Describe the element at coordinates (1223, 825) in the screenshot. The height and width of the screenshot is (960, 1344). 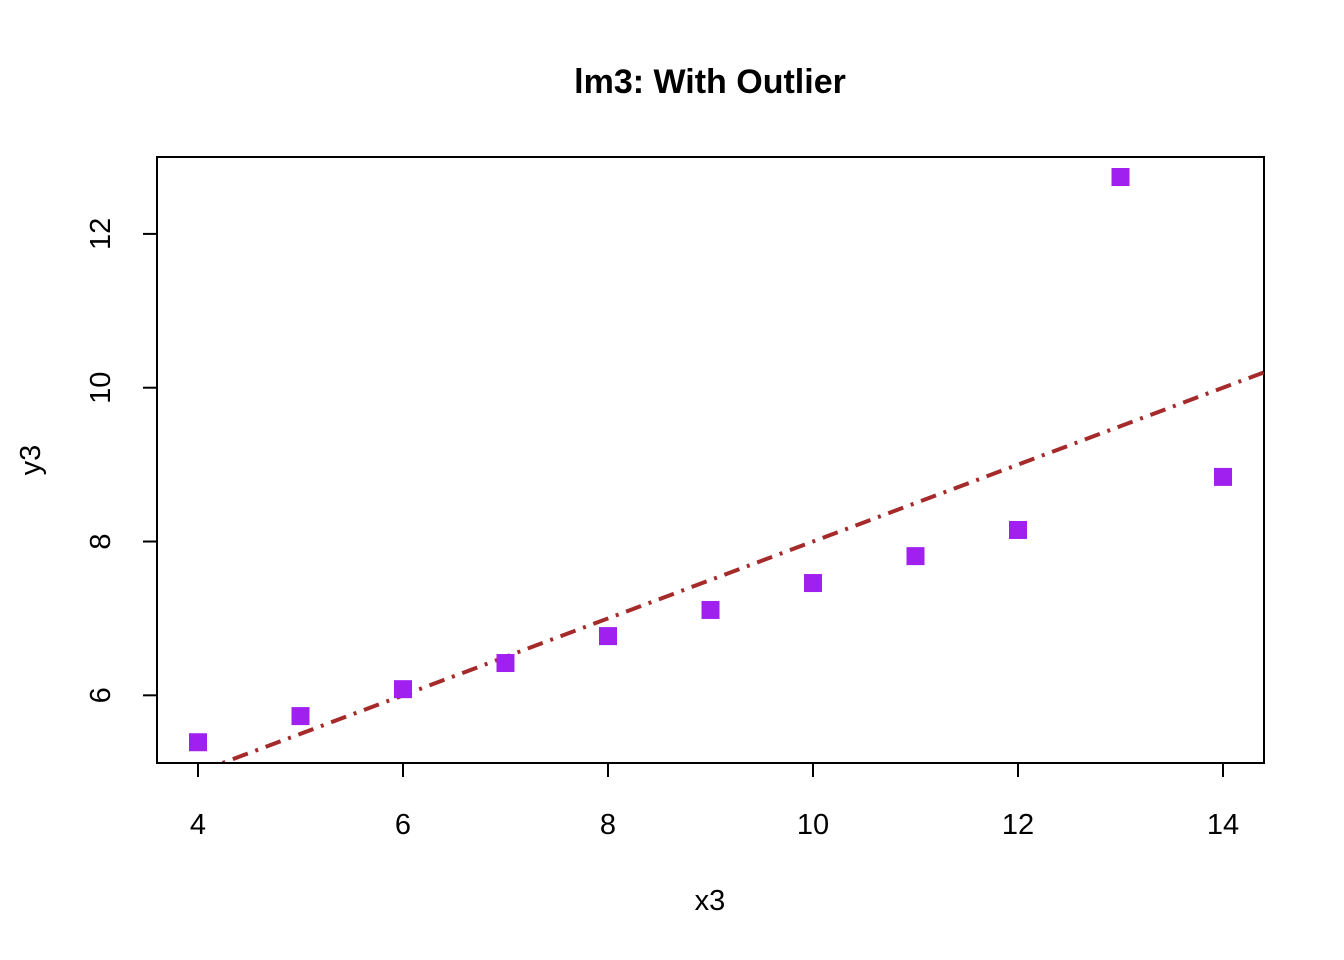
I see `x-tick-label: 14` at that location.